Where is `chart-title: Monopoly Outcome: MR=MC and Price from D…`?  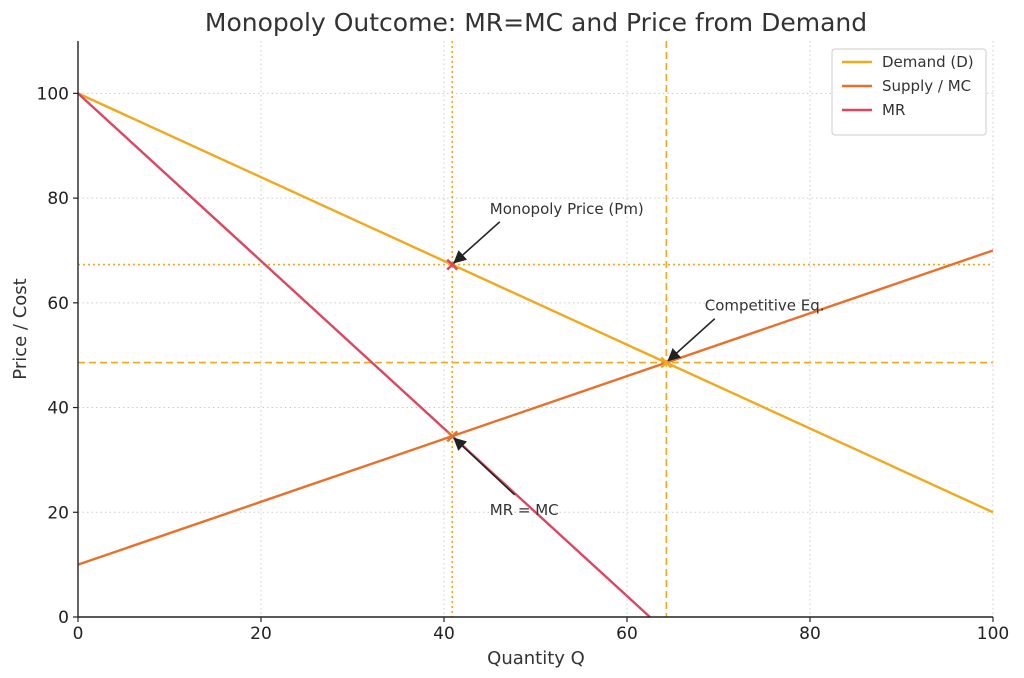 chart-title: Monopoly Outcome: MR=MC and Price from D… is located at coordinates (536, 22).